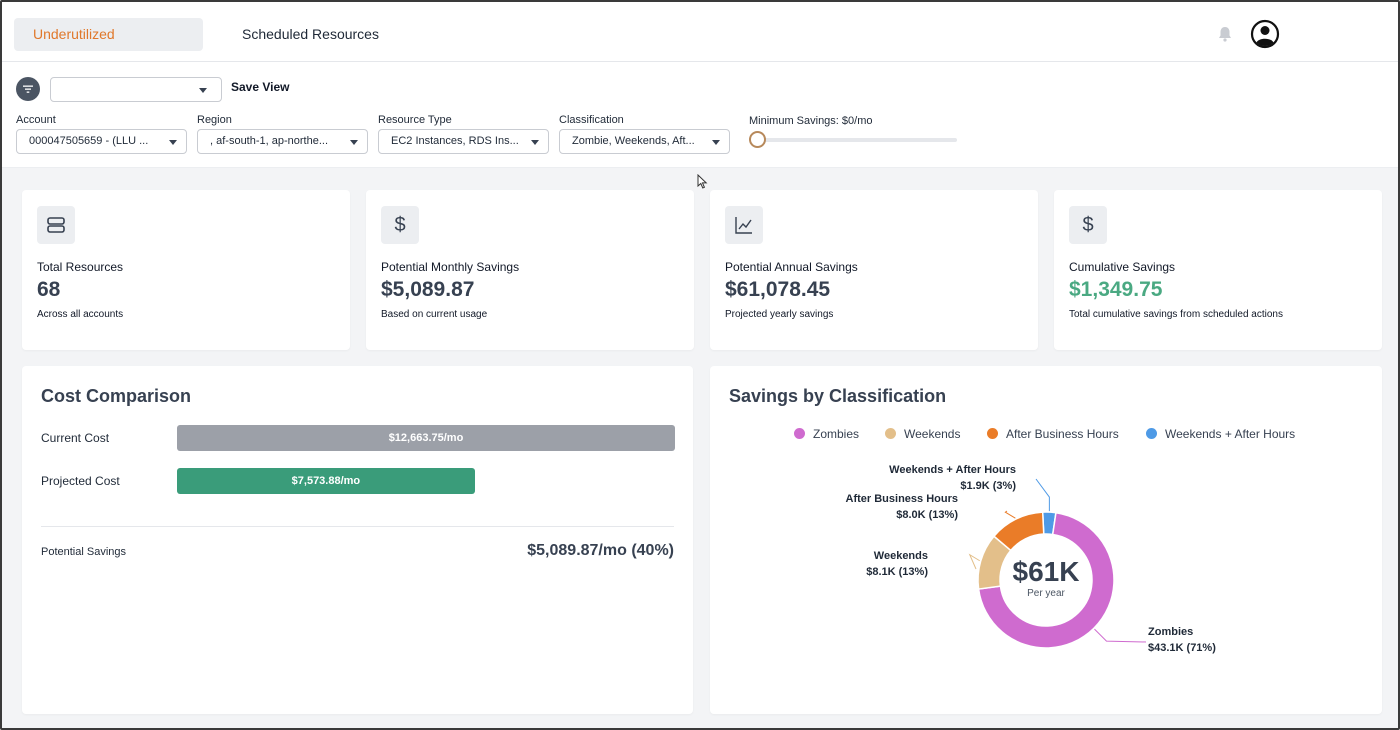 The height and width of the screenshot is (730, 1400). I want to click on stat-value: $1,349.75, so click(1116, 289).